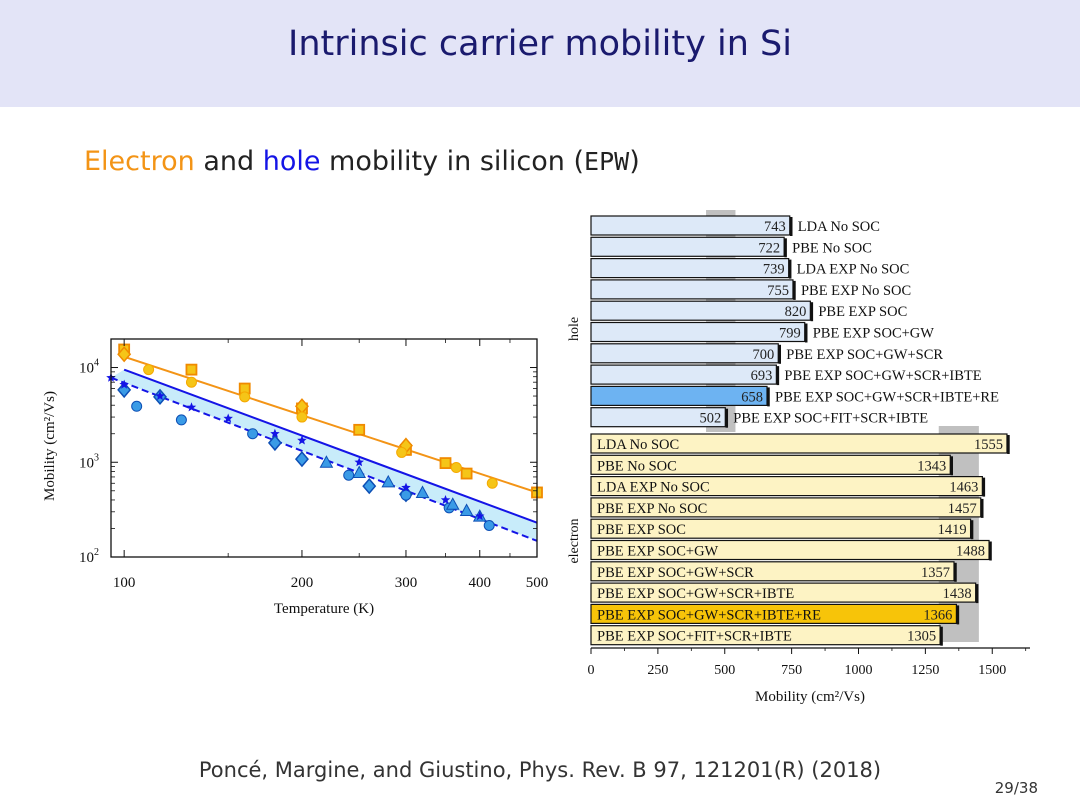 This screenshot has height=808, width=1080. Describe the element at coordinates (762, 376) in the screenshot. I see `hole-bar-value: 693` at that location.